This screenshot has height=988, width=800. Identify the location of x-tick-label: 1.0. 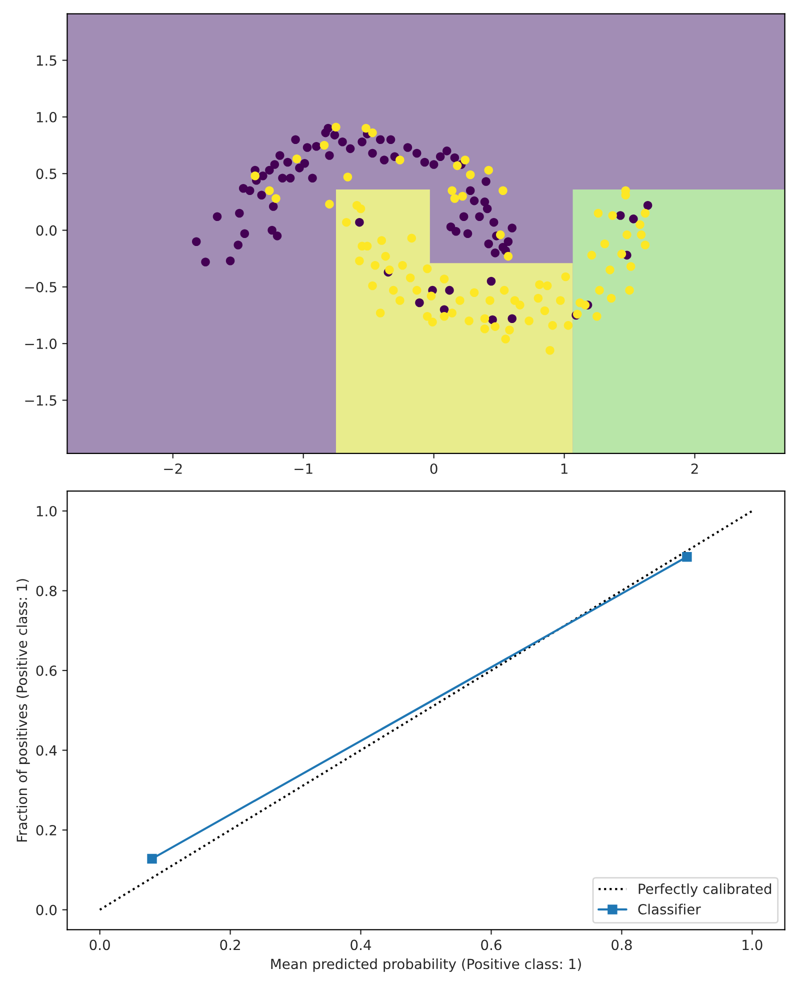
(752, 945).